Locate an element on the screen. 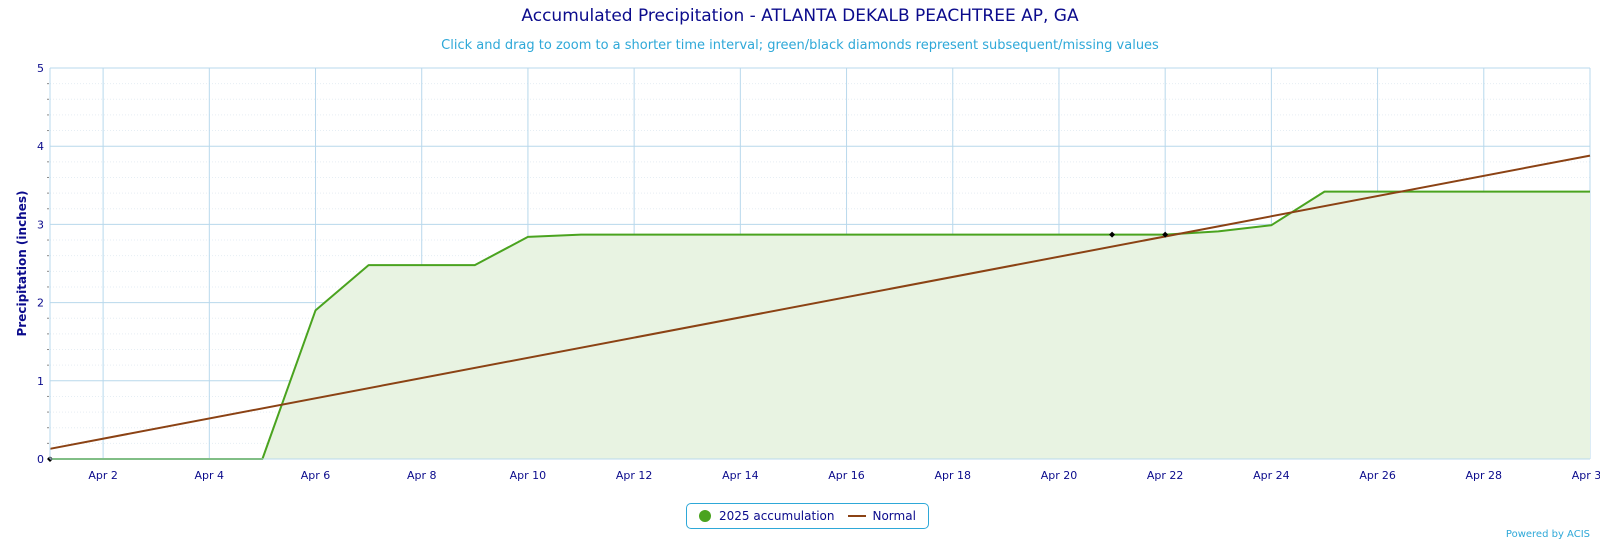  legend-item-accumulation: 2025 accumulation is located at coordinates (766, 516).